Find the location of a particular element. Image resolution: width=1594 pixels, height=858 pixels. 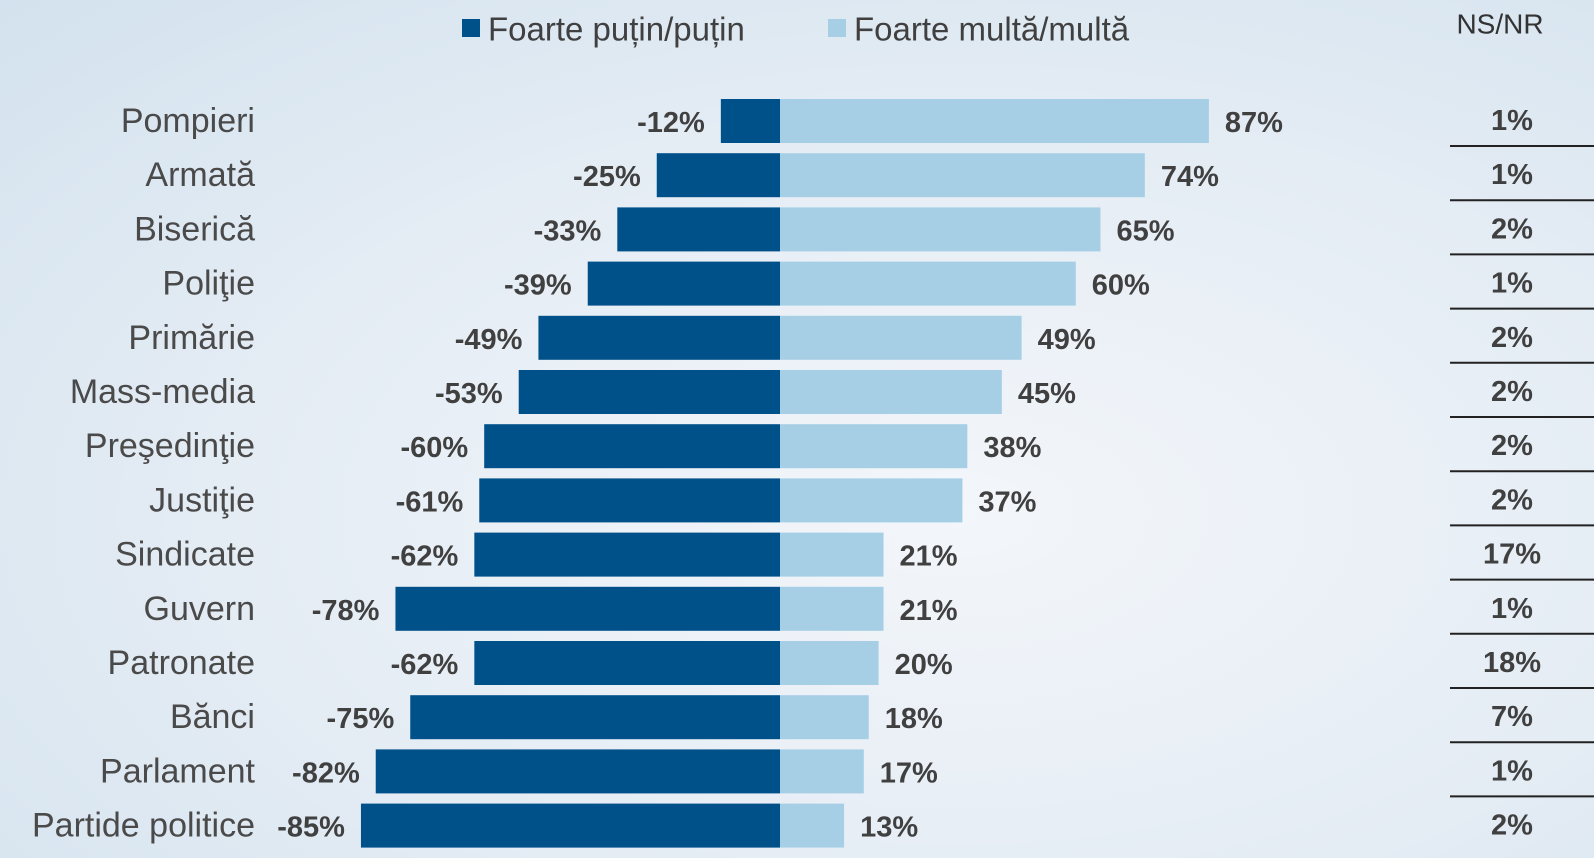

ns-nr-value: 17% is located at coordinates (1512, 555).